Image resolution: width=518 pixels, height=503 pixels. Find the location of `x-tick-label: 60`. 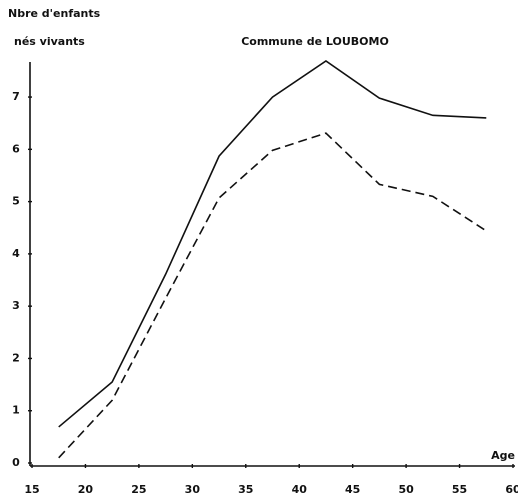

x-tick-label: 60 is located at coordinates (511, 489).